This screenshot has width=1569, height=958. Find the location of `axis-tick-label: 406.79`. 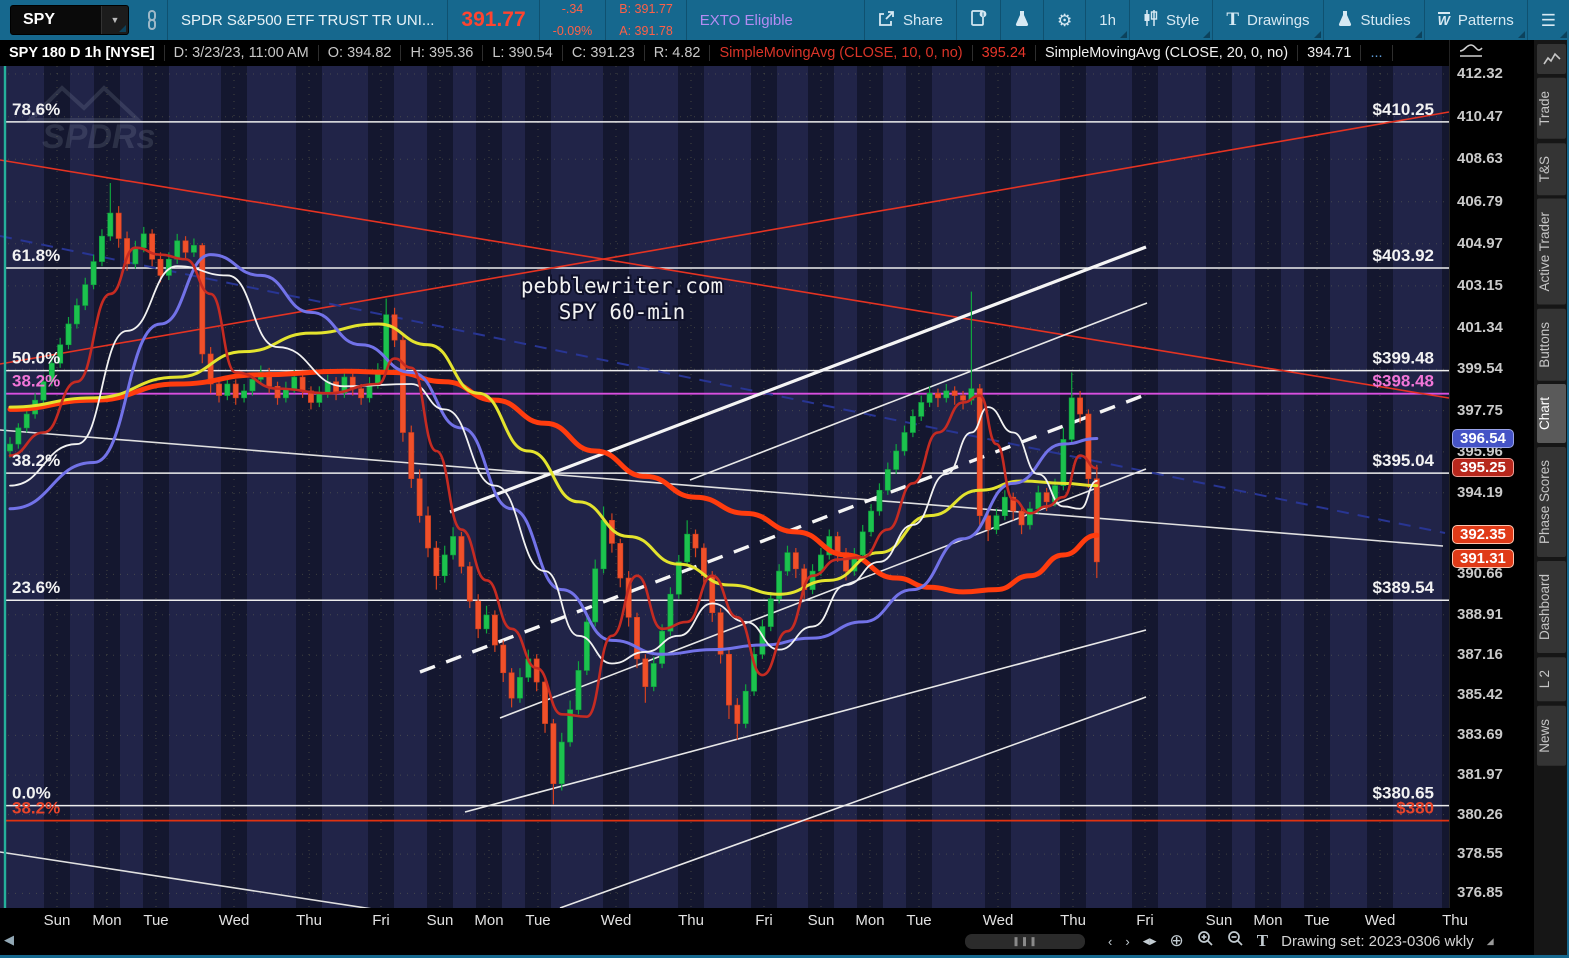

axis-tick-label: 406.79 is located at coordinates (1480, 201).